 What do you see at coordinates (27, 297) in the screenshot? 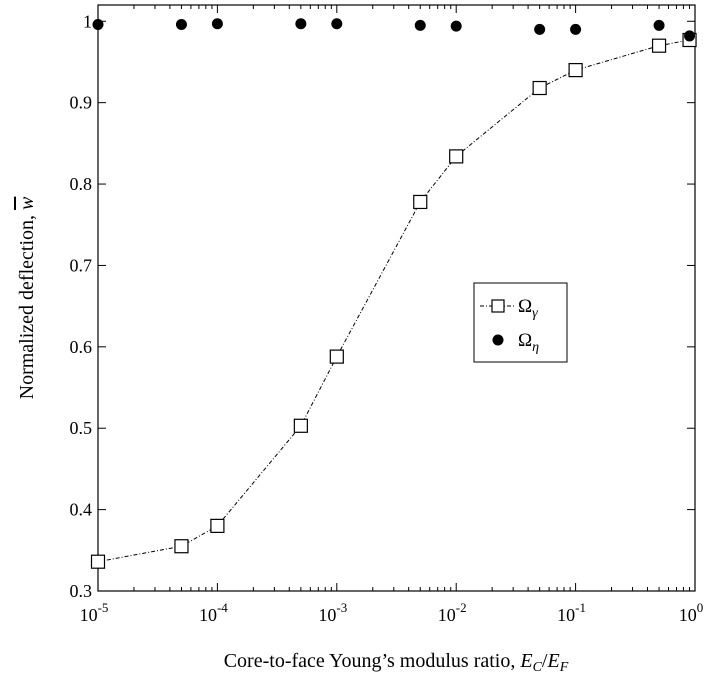
I see `y-axis-title: Normalized deflection, w` at bounding box center [27, 297].